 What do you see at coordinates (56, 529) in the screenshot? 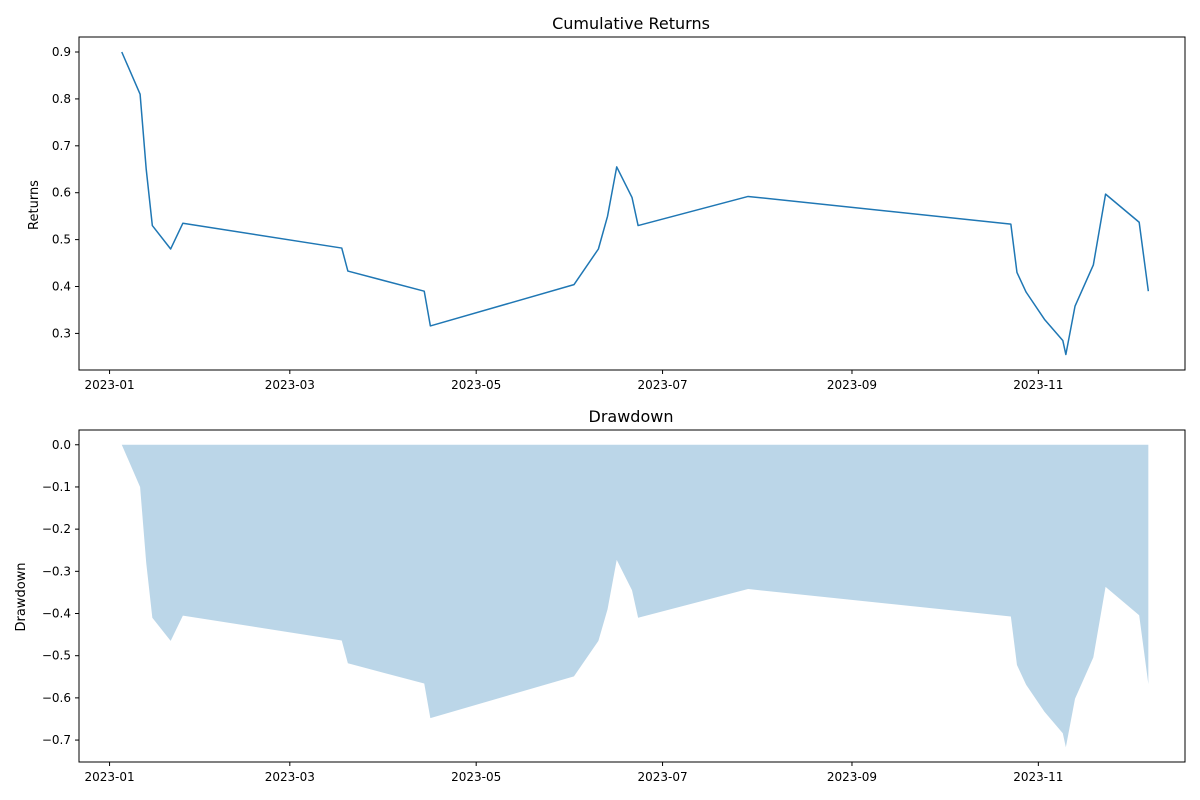
I see `y-tick-label: −0.2` at bounding box center [56, 529].